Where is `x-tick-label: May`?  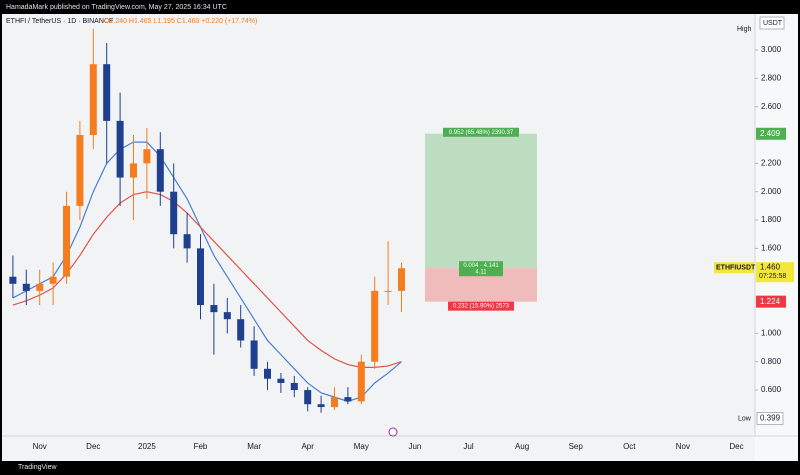
x-tick-label: May is located at coordinates (361, 446).